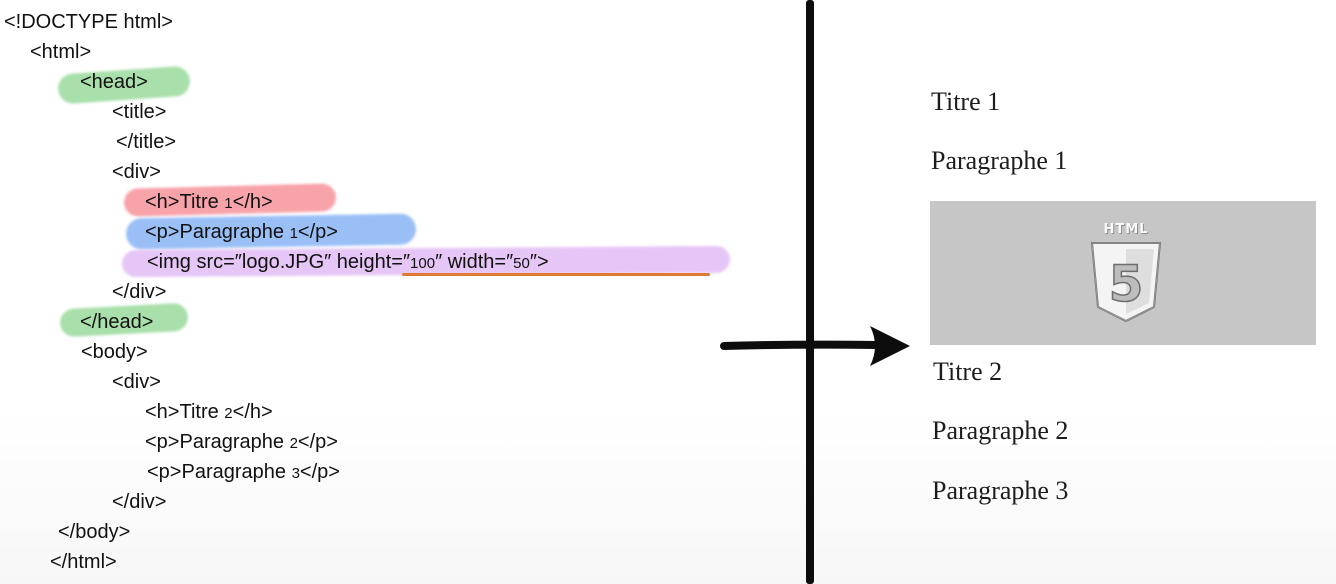 Image resolution: width=1336 pixels, height=584 pixels. I want to click on code-line-div2-open: <div>, so click(136, 382).